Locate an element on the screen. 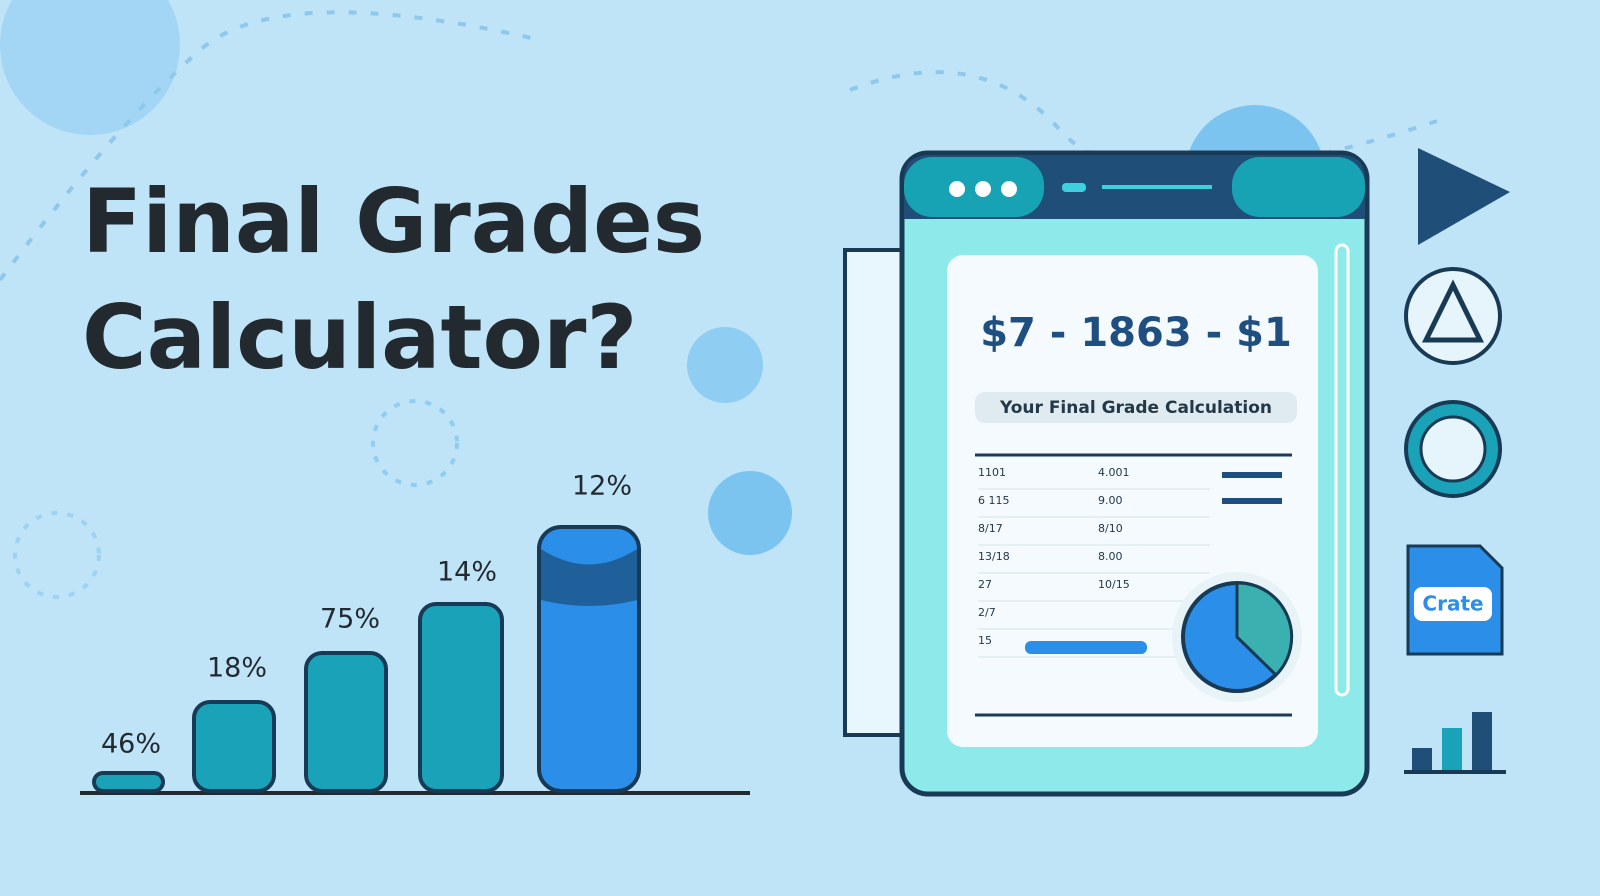 The image size is (1600, 896). bar-top is located at coordinates (589, 577).